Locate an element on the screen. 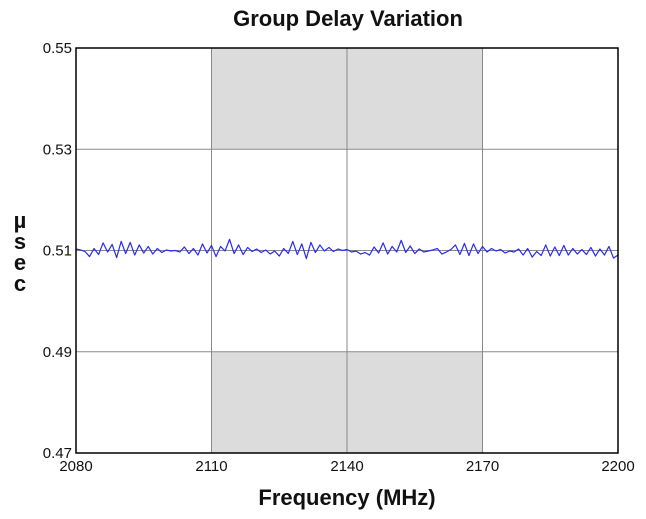  x-tick-label: 2110 is located at coordinates (211, 466).